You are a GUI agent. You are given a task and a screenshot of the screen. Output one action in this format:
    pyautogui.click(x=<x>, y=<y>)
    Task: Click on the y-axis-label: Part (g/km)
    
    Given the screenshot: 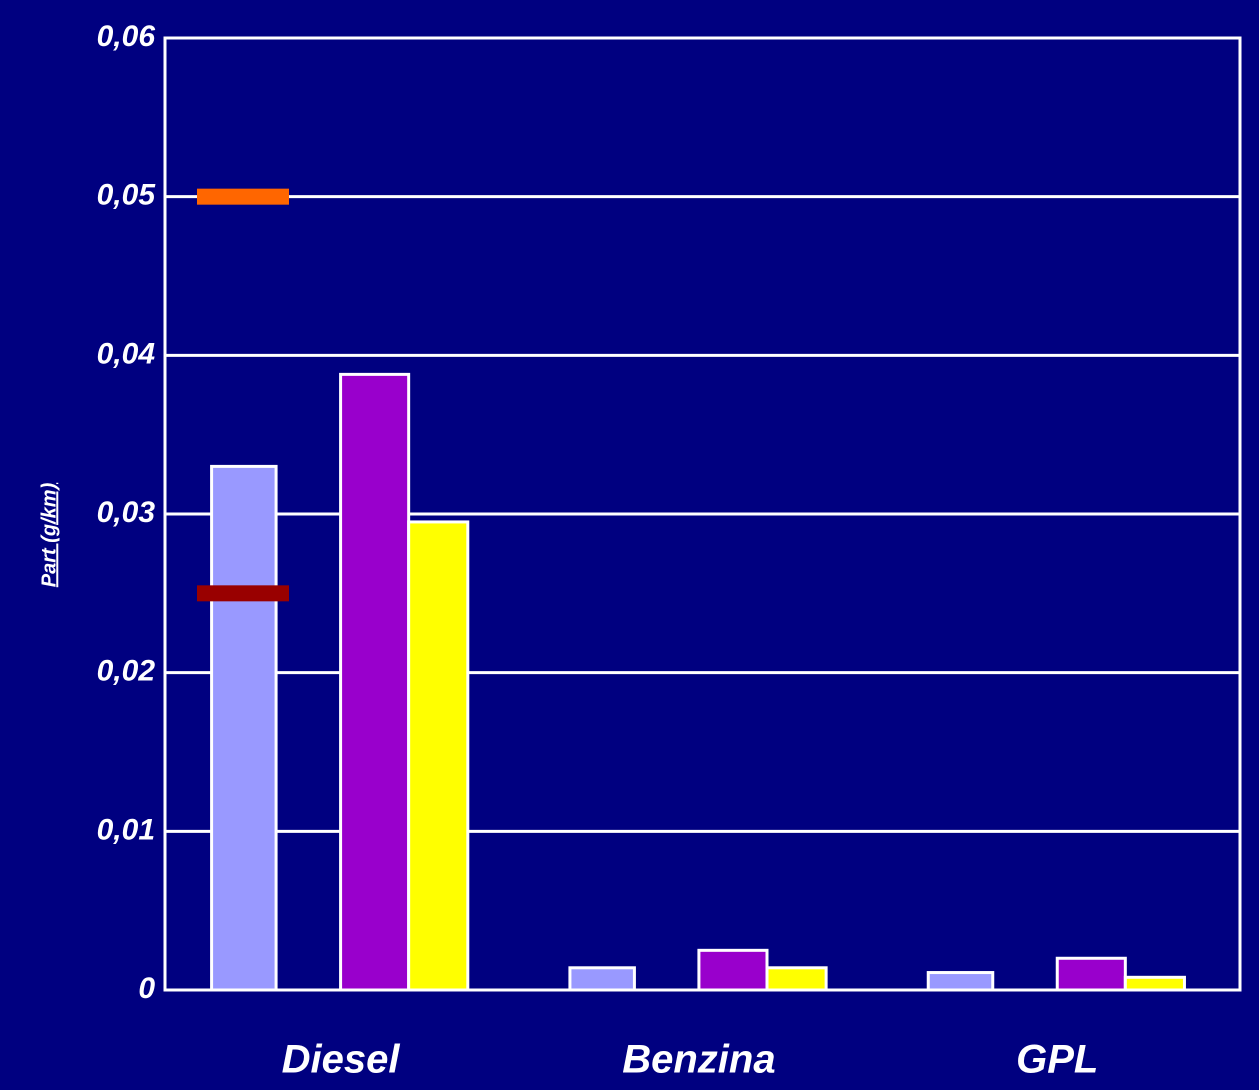 What is the action you would take?
    pyautogui.click(x=49, y=534)
    